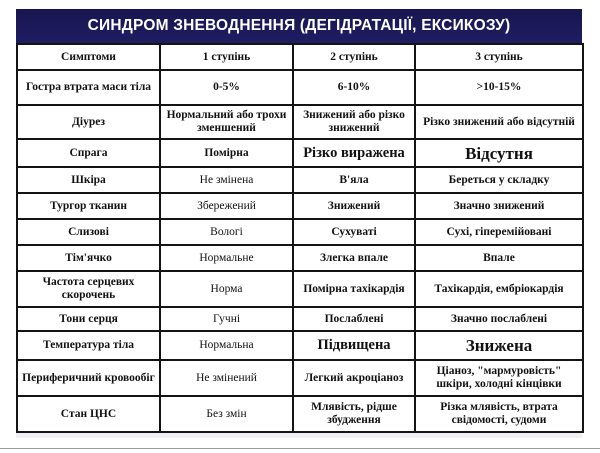  Describe the element at coordinates (499, 232) in the screenshot. I see `degree-3-cell: Сухі, гіперемійовані` at that location.